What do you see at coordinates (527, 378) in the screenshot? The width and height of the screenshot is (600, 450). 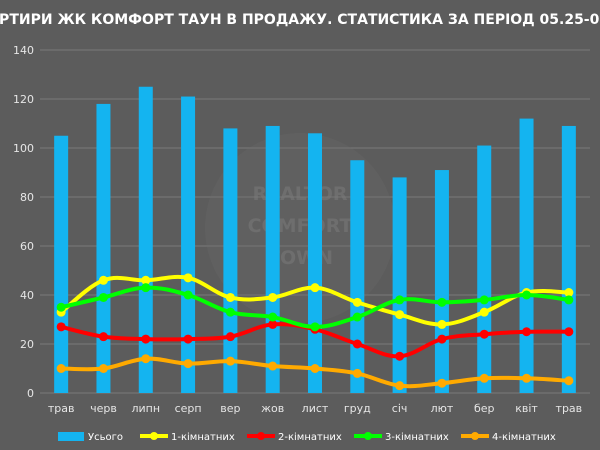 I see `point-4-кімнатних-11` at bounding box center [527, 378].